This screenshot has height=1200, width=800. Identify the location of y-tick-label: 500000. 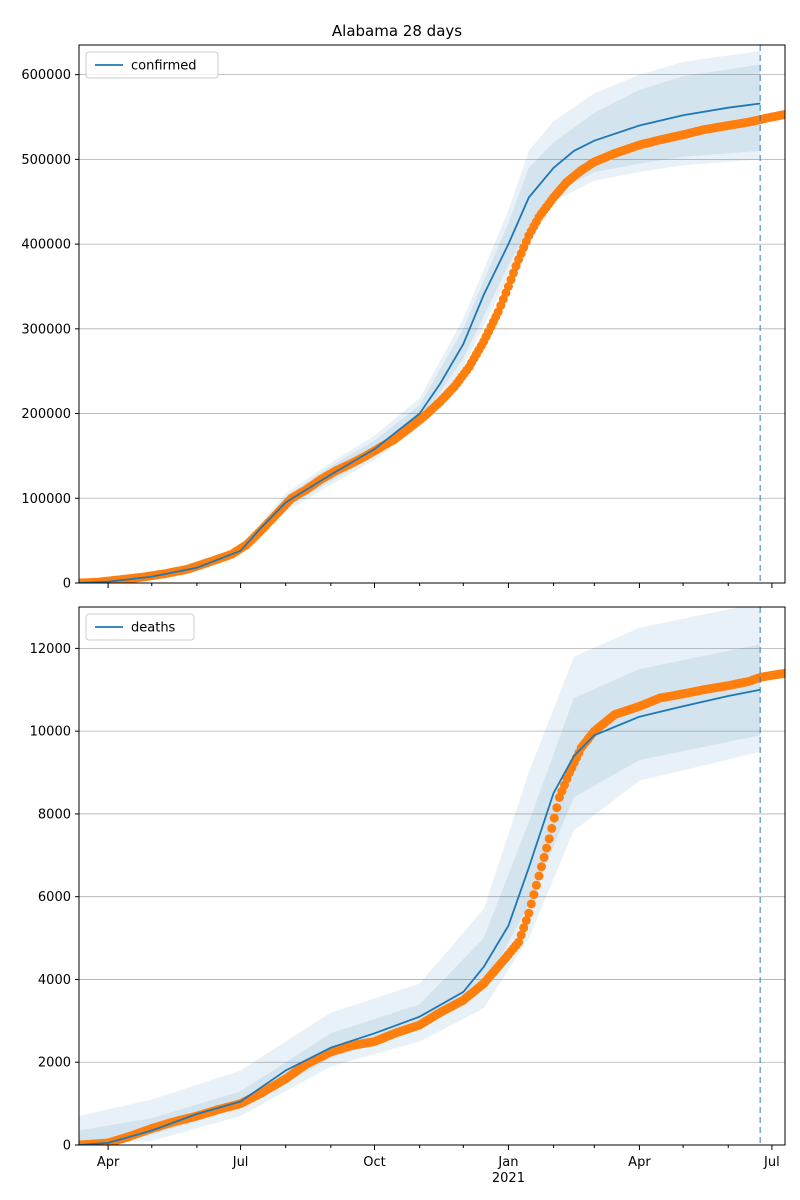
(46, 160).